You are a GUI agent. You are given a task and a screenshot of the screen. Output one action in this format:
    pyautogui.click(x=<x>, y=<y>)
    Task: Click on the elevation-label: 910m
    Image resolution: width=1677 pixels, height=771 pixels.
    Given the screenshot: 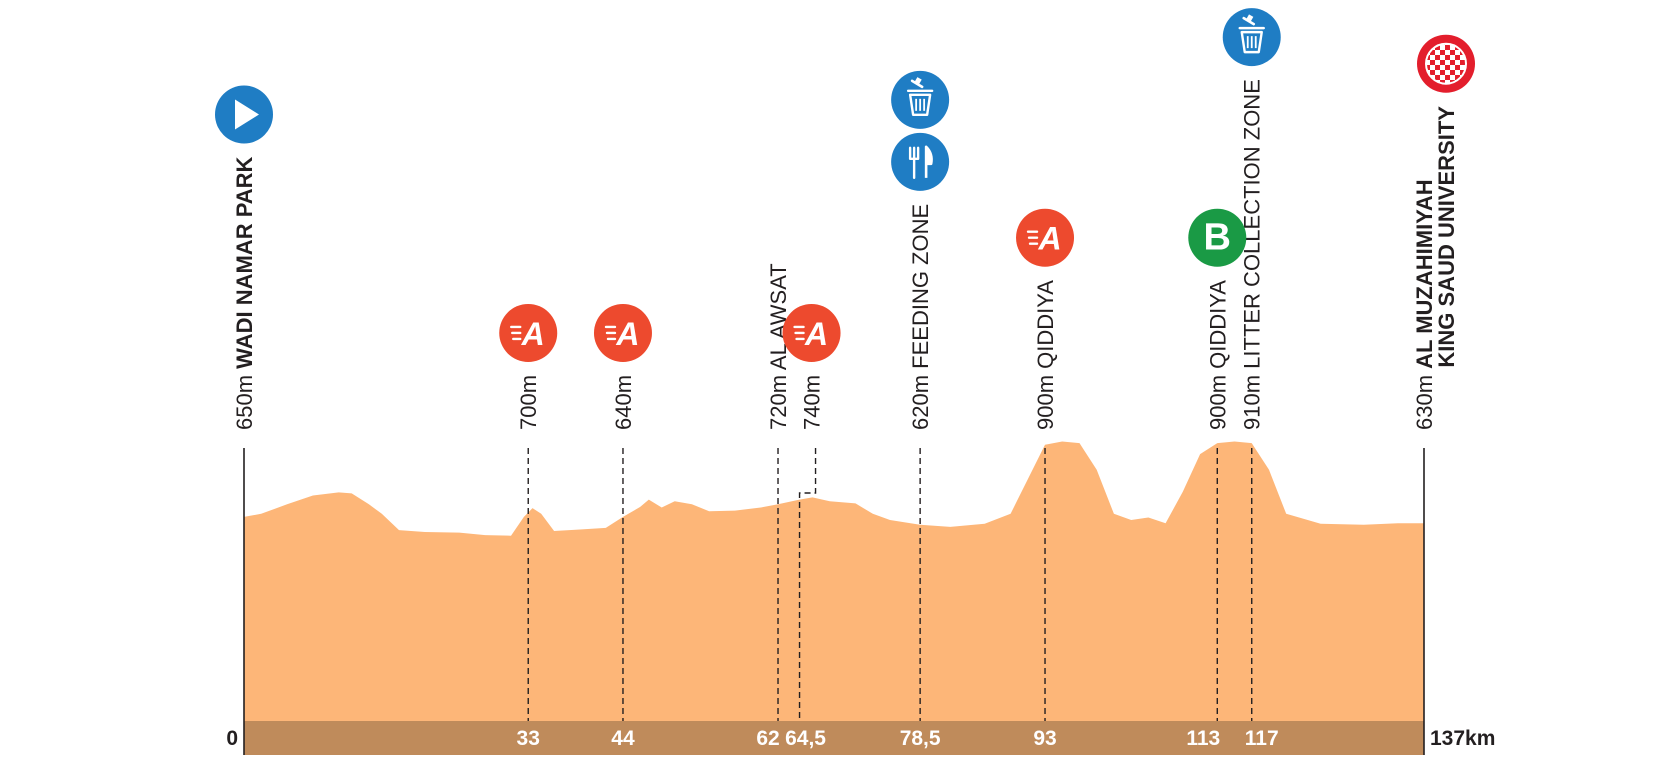 What is the action you would take?
    pyautogui.click(x=1252, y=399)
    